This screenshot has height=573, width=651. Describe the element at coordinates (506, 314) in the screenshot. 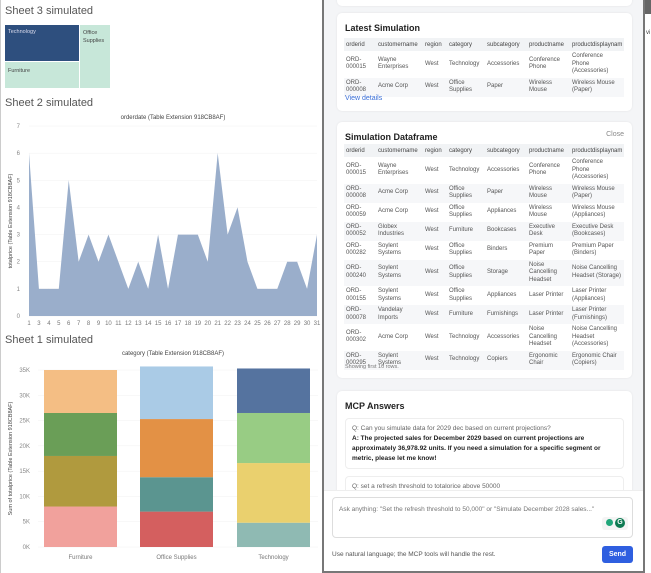

I see `table-cell: Furnishings` at that location.